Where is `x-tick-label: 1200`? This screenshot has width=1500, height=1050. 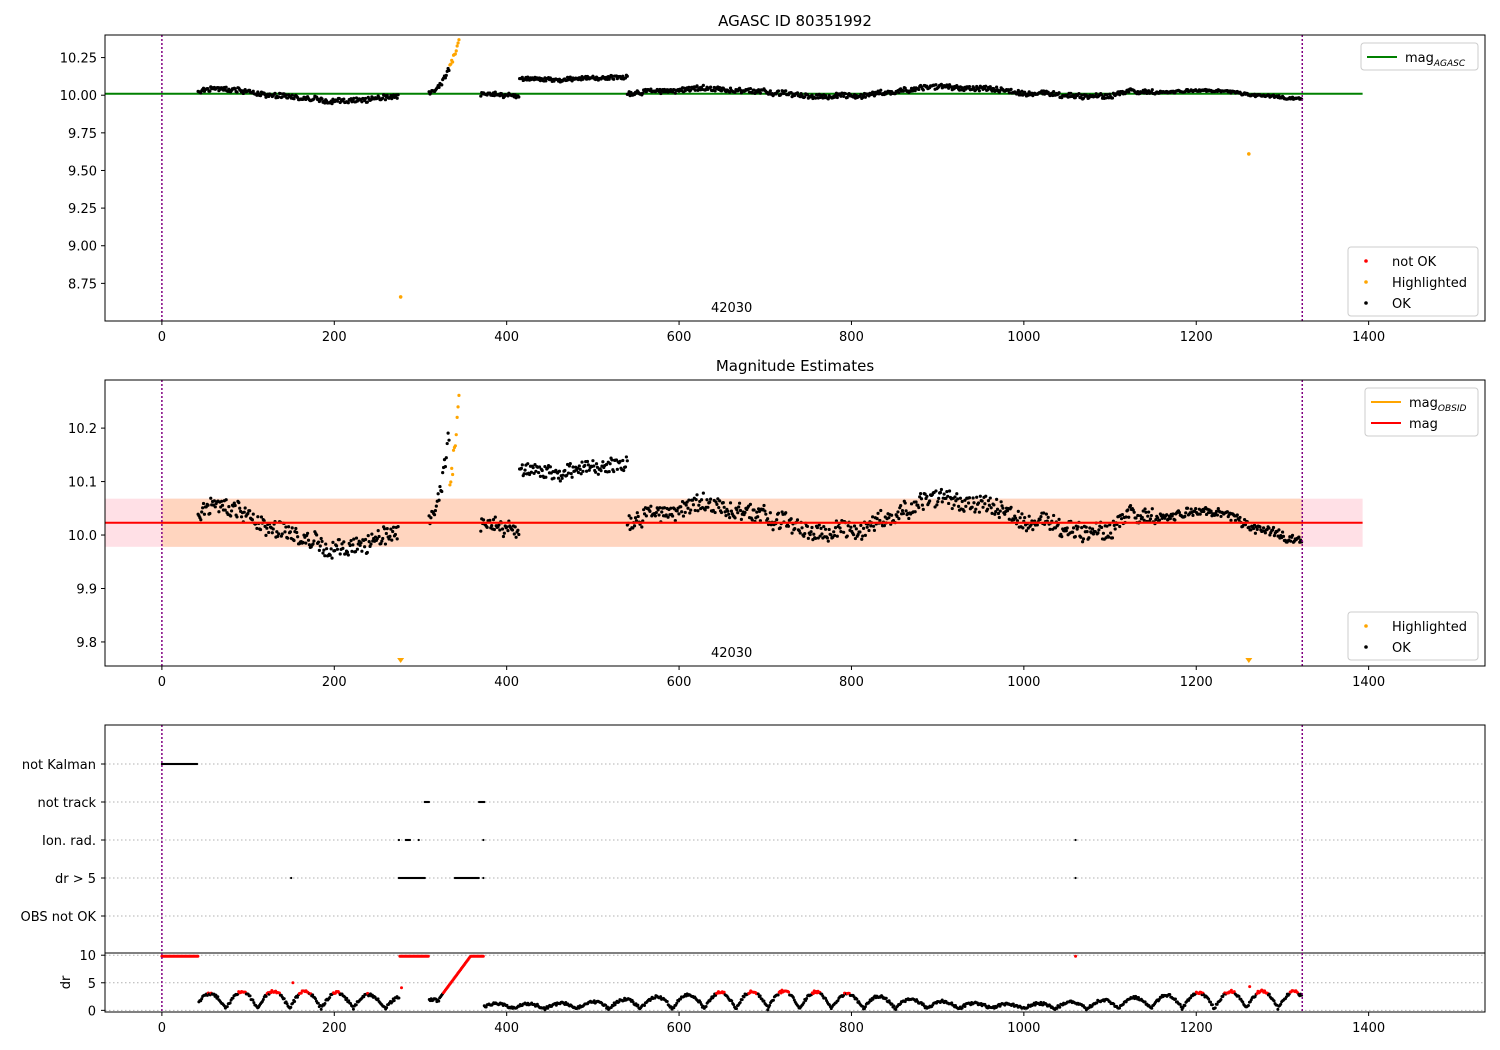 x-tick-label: 1200 is located at coordinates (1196, 337).